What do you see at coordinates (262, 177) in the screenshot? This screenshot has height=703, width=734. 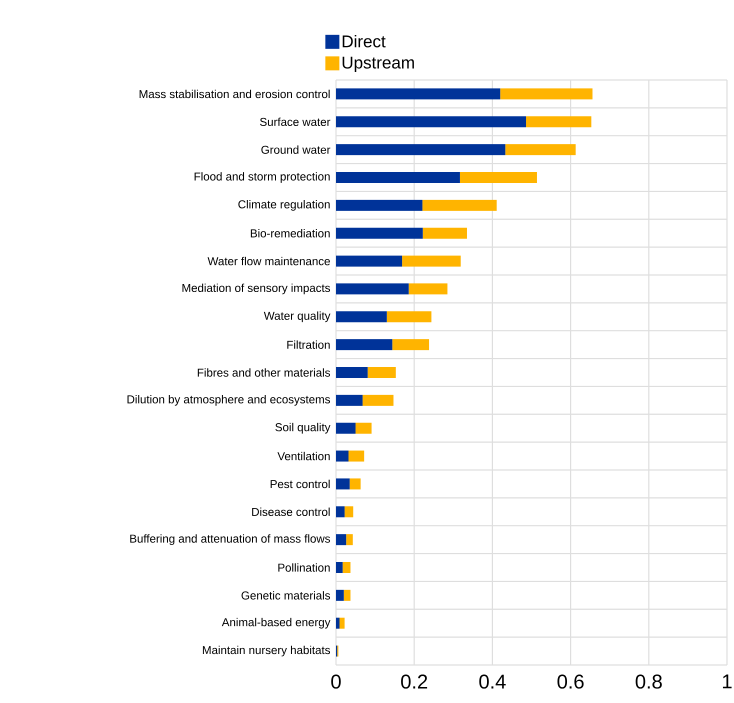 I see `y-tick-label: Flood and storm protection` at bounding box center [262, 177].